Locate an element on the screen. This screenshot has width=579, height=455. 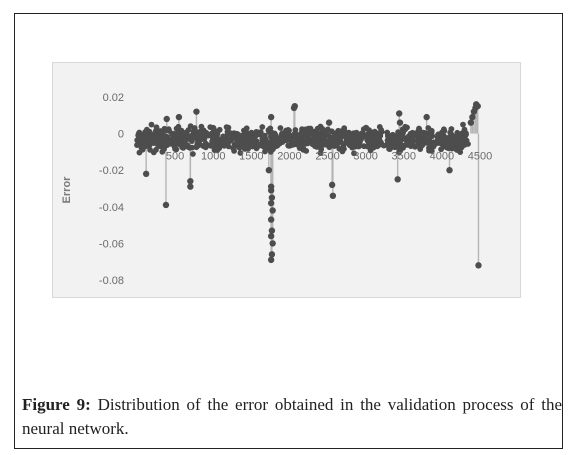
y-tick-label: -0.08 is located at coordinates (111, 281).